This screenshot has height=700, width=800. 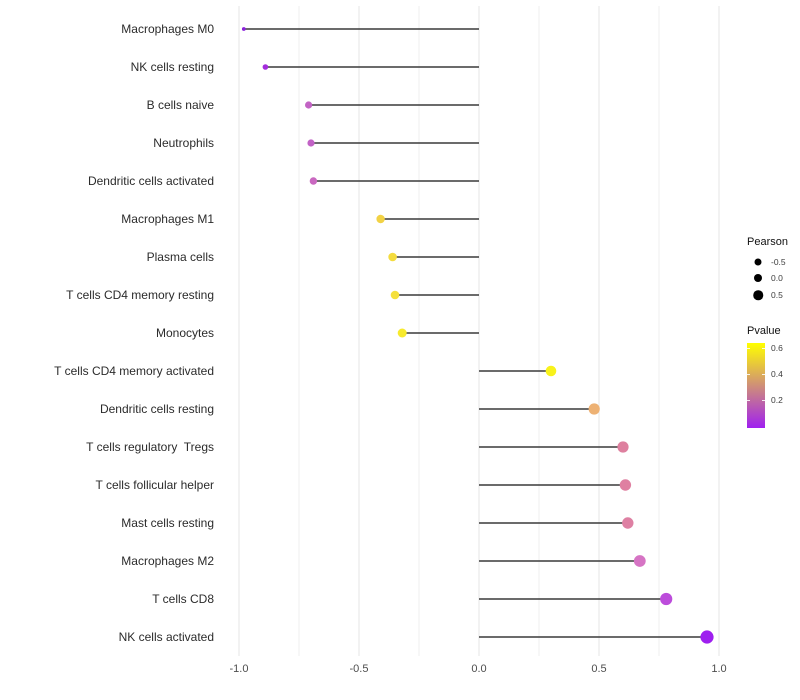 I want to click on category-label: NK cells resting, so click(x=172, y=67).